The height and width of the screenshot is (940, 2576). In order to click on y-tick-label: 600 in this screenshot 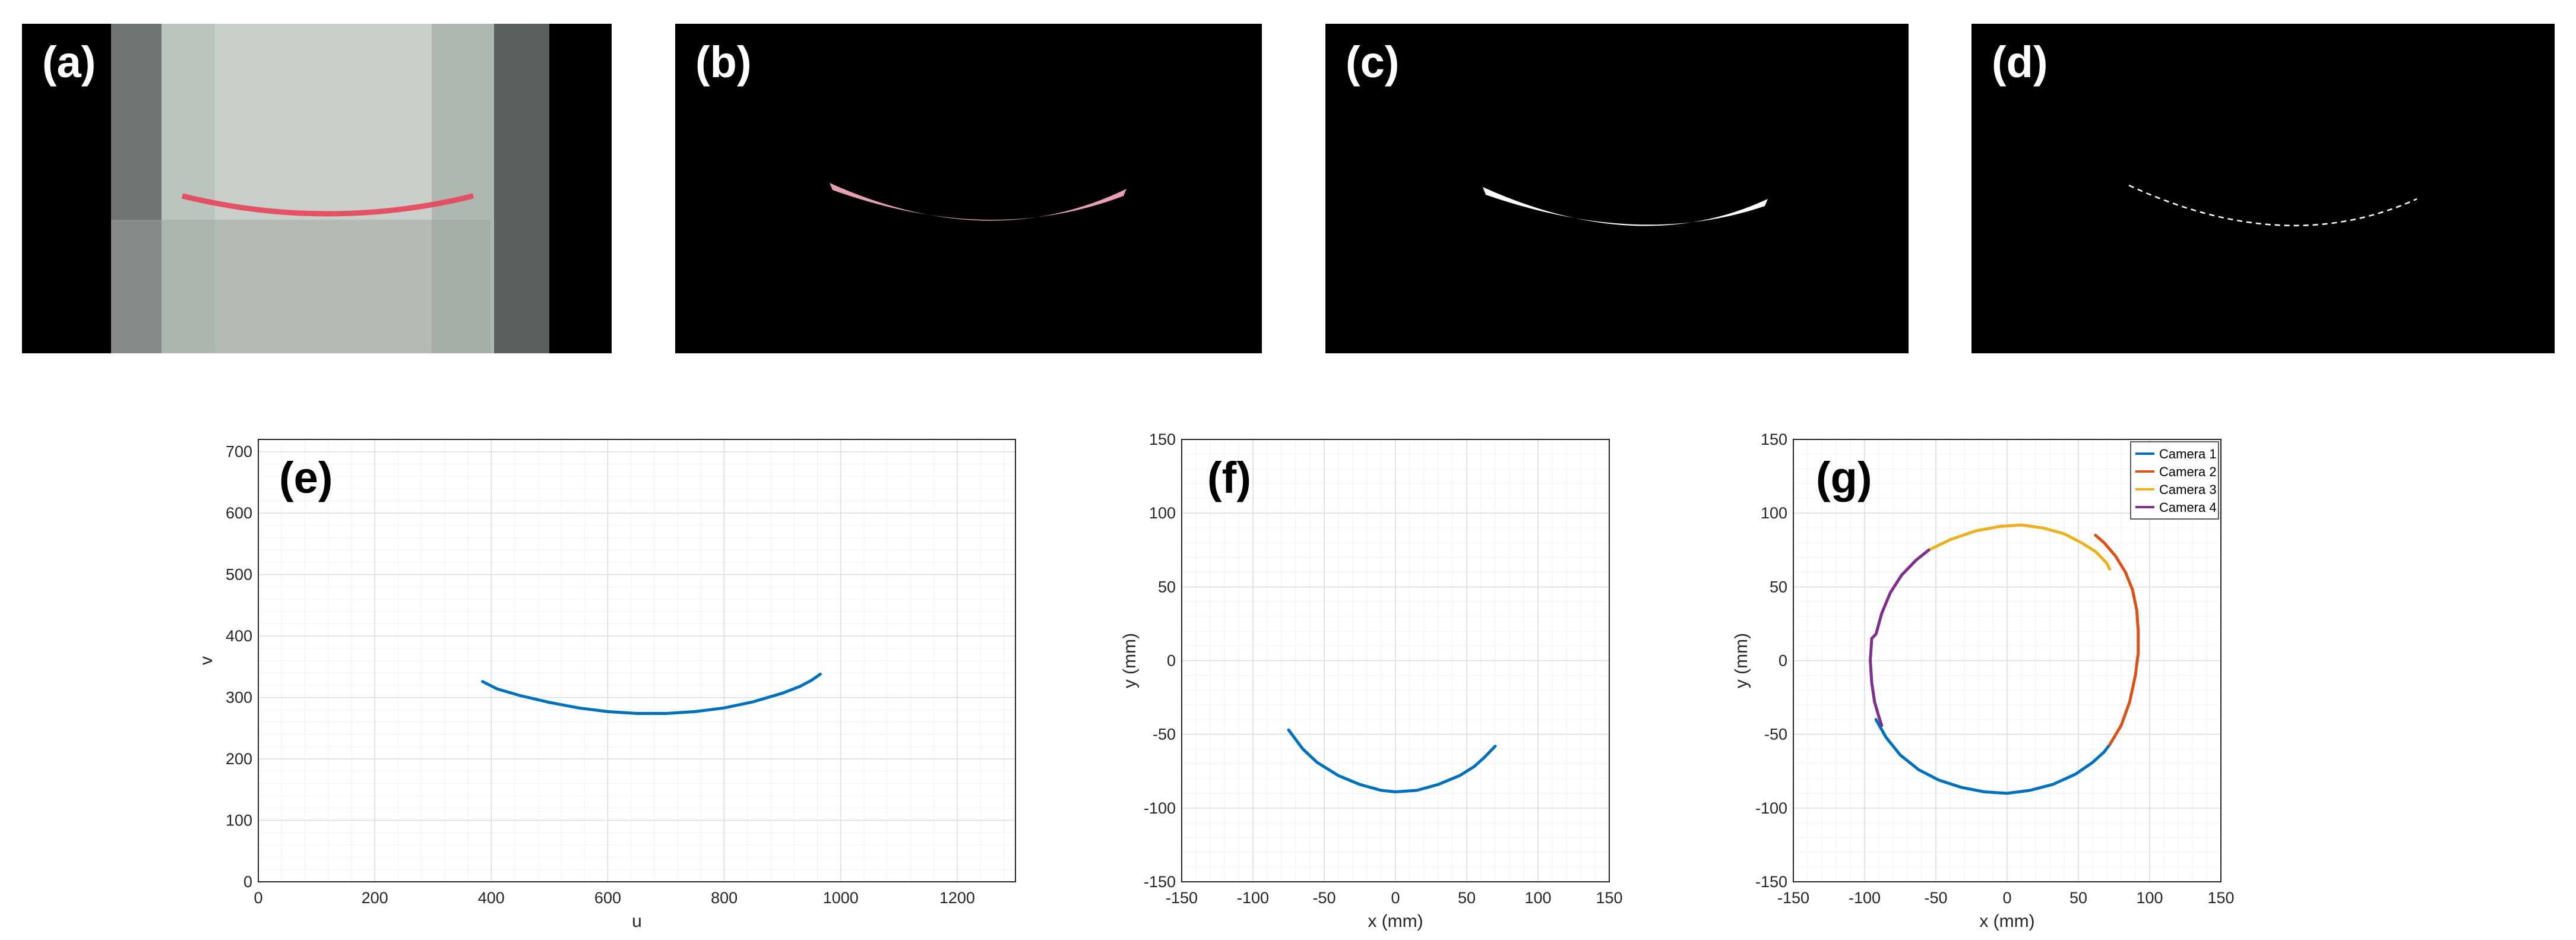, I will do `click(239, 513)`.